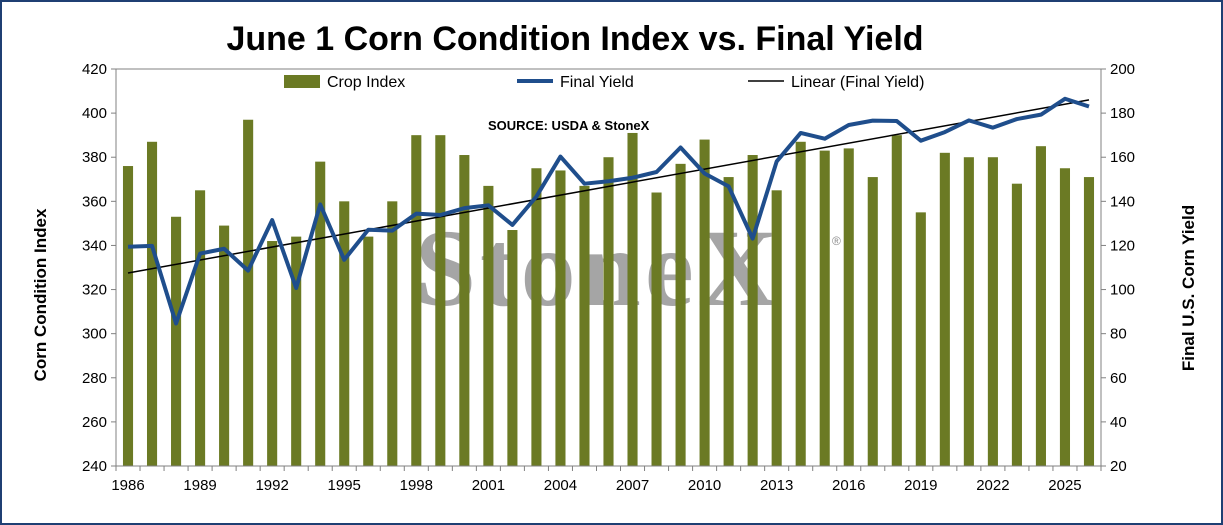 Image resolution: width=1223 pixels, height=525 pixels. What do you see at coordinates (598, 268) in the screenshot?
I see `watermark-text: StoneX` at bounding box center [598, 268].